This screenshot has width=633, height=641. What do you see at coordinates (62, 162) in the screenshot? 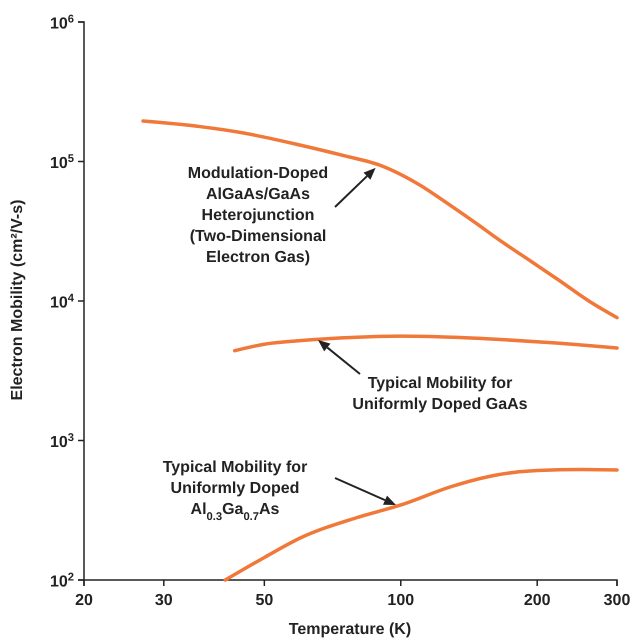
I see `y-tick-label: 10$^{5}$` at bounding box center [62, 162].